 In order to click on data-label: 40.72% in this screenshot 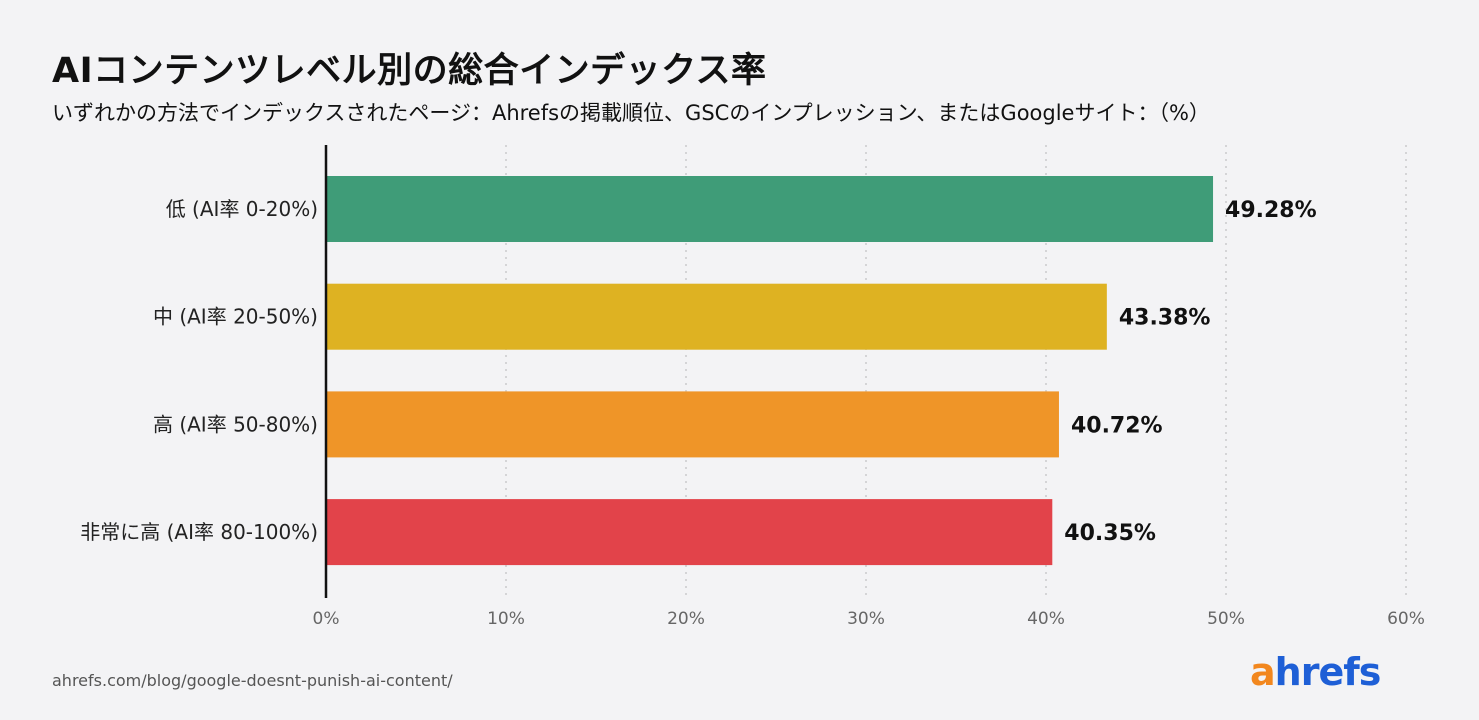, I will do `click(1117, 425)`.